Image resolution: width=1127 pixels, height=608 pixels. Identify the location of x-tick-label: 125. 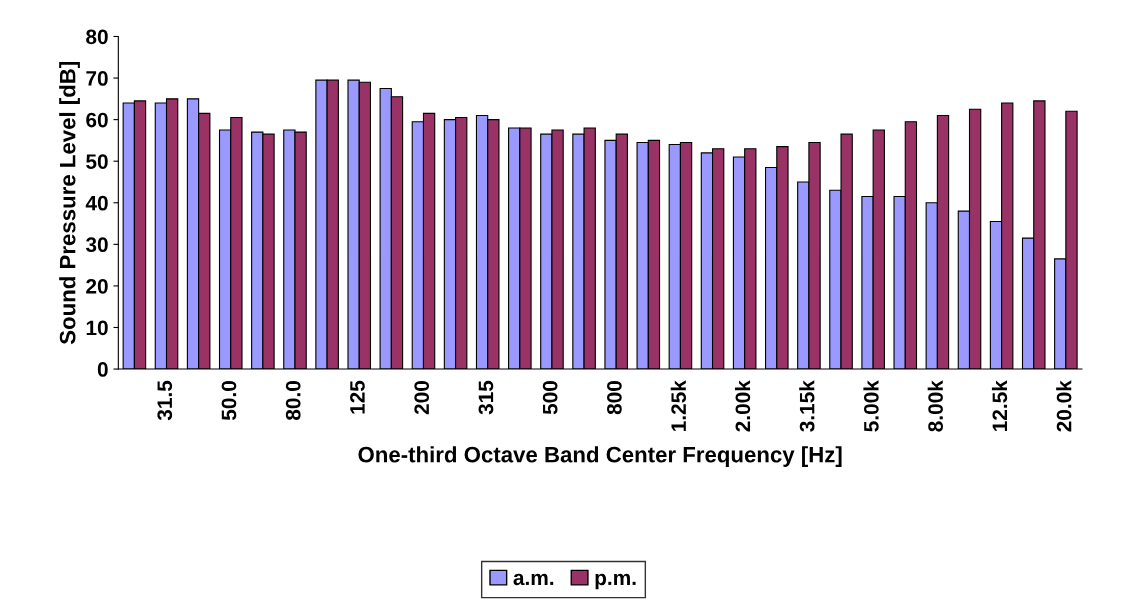
(357, 397).